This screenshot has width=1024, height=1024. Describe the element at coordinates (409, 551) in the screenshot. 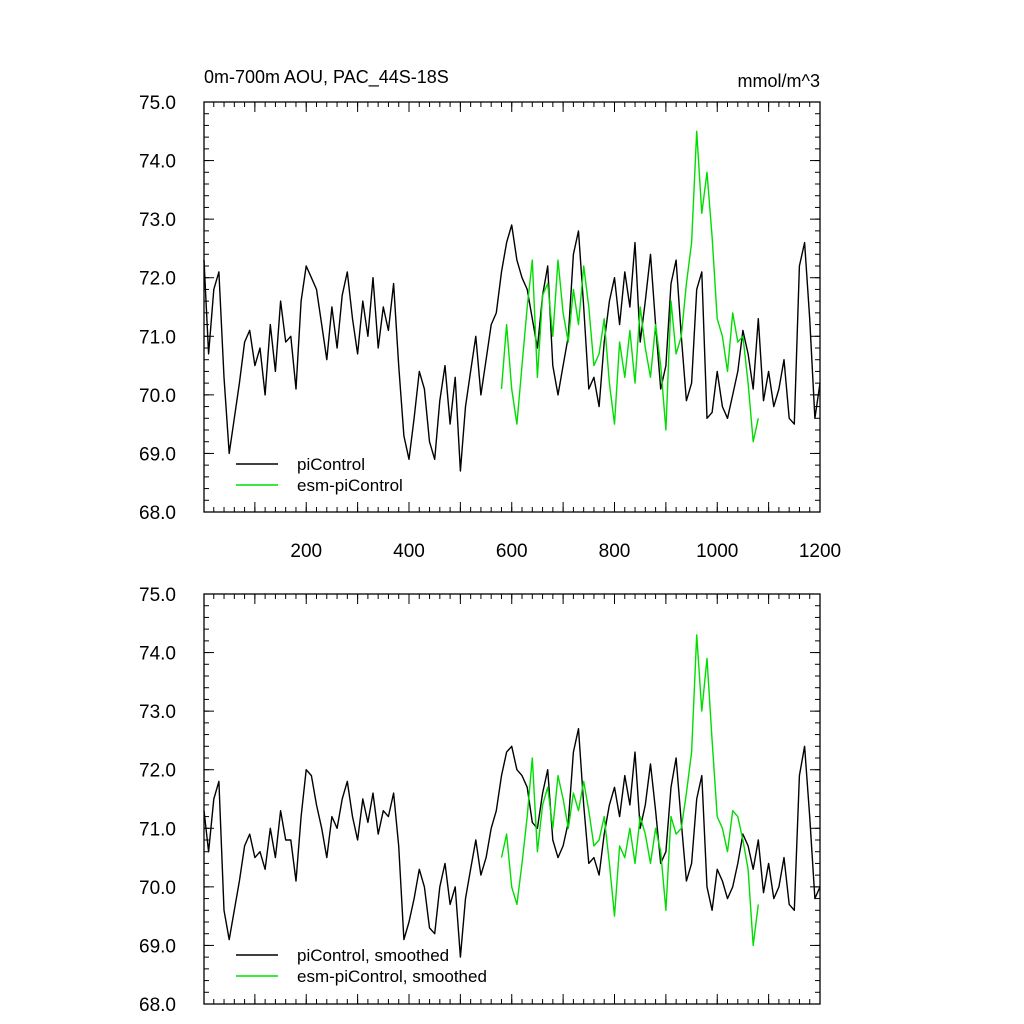

I see `x-tick-label: 400` at that location.